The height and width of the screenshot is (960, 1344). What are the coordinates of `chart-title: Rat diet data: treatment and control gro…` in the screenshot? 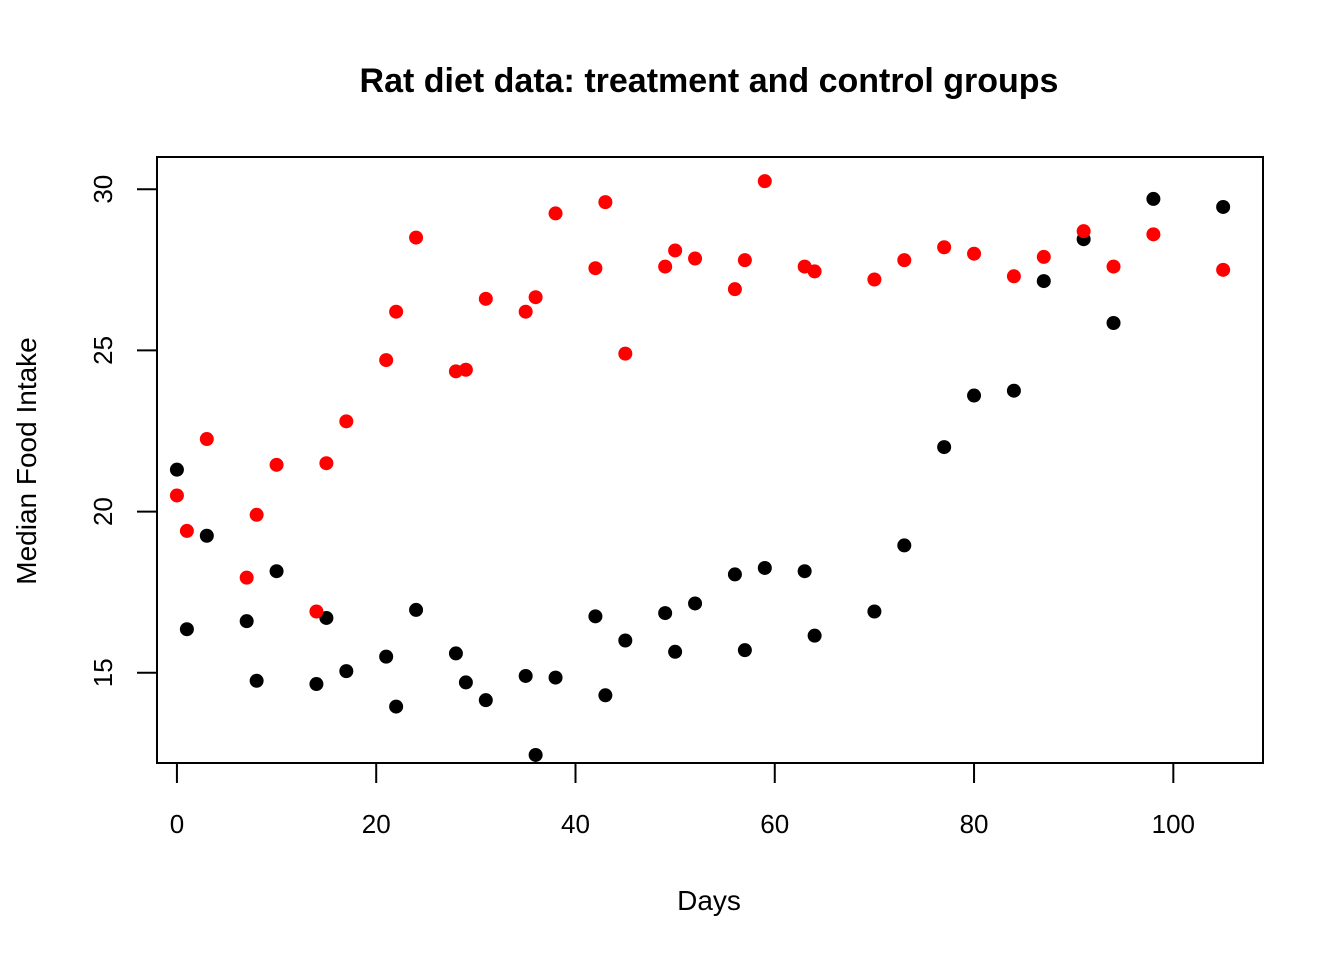 It's located at (709, 81).